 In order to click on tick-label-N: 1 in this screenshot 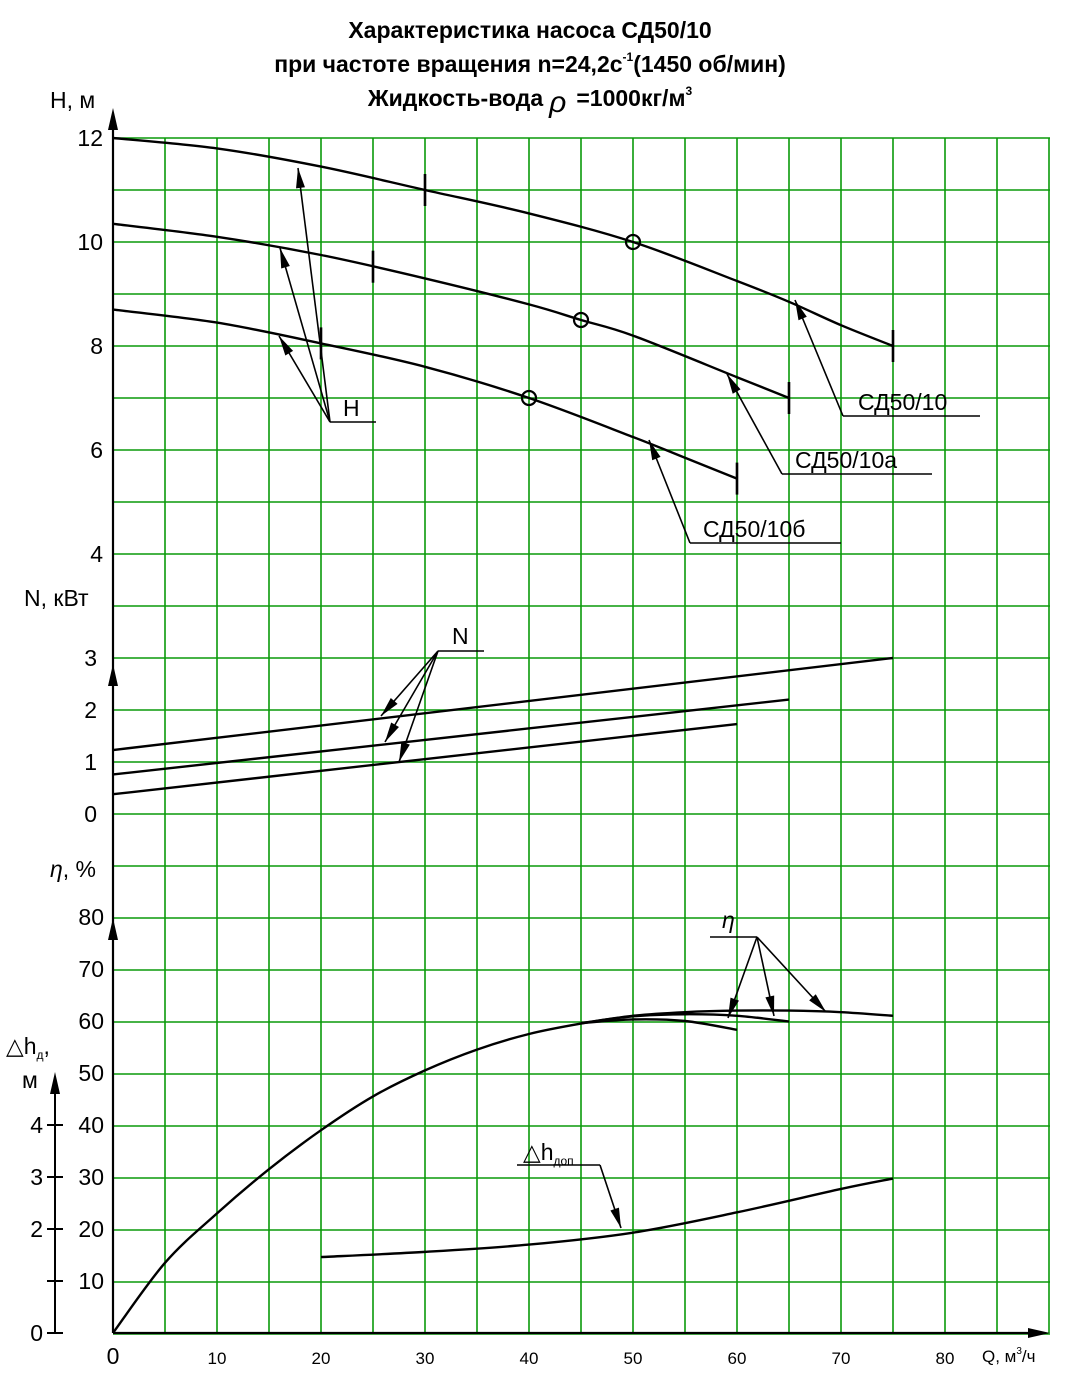, I will do `click(90, 762)`.